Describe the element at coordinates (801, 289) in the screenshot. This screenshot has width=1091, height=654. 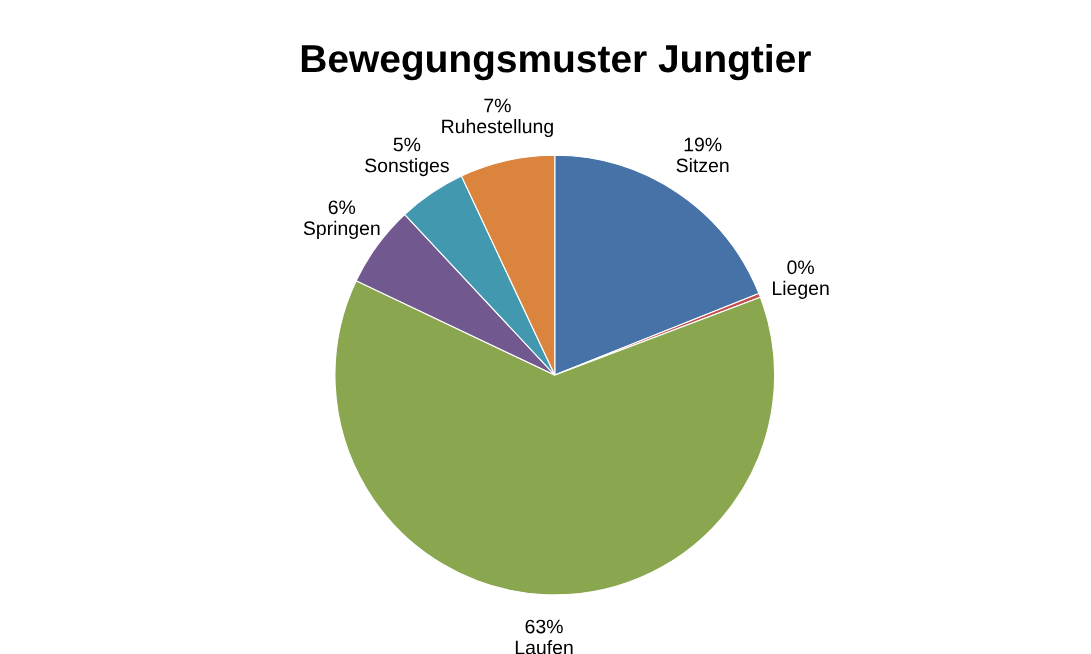
I see `slice-label: Liegen` at that location.